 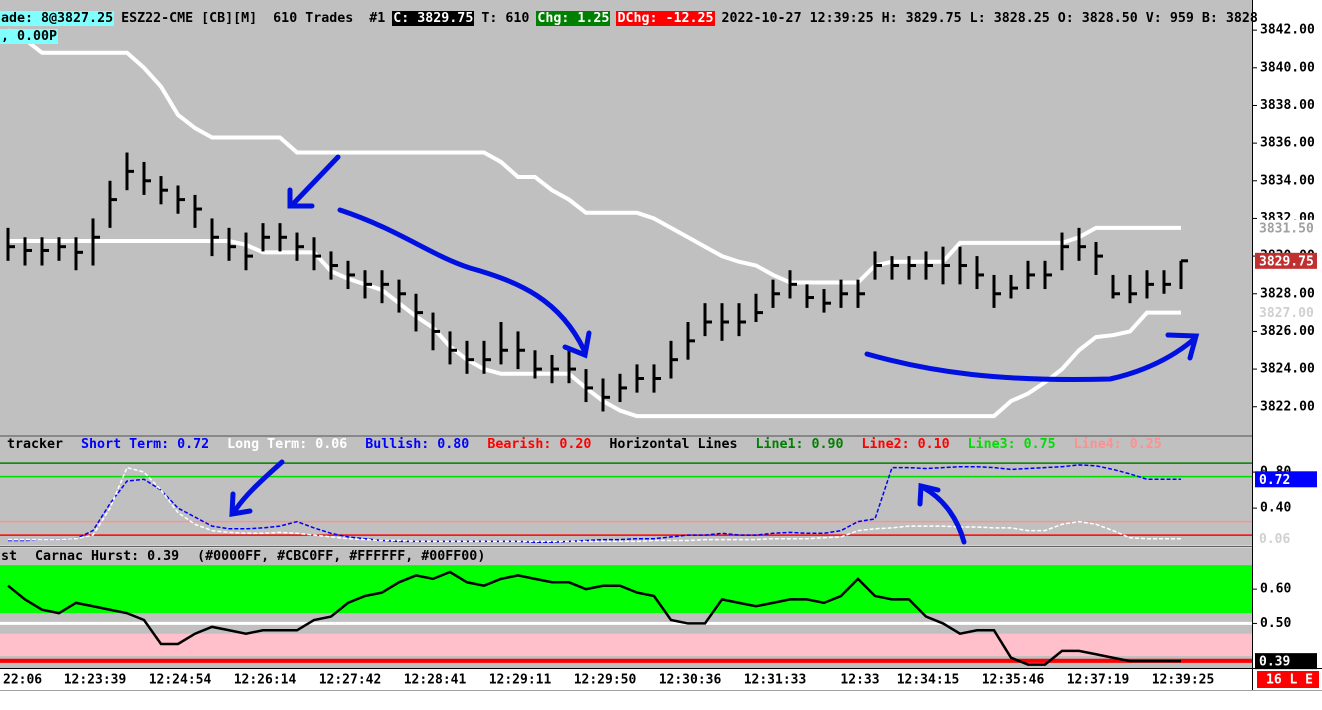 What do you see at coordinates (9, 556) in the screenshot?
I see `legend-item: st` at bounding box center [9, 556].